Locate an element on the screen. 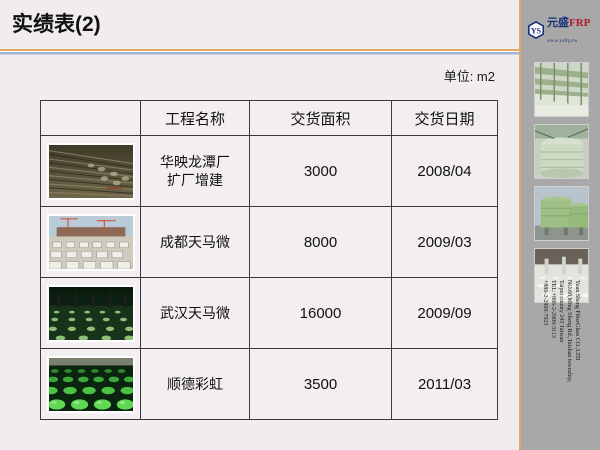 The height and width of the screenshot is (450, 600). address-line-2: NO.68,Ming Sheng Rd.,Taishan township, is located at coordinates (569, 331).